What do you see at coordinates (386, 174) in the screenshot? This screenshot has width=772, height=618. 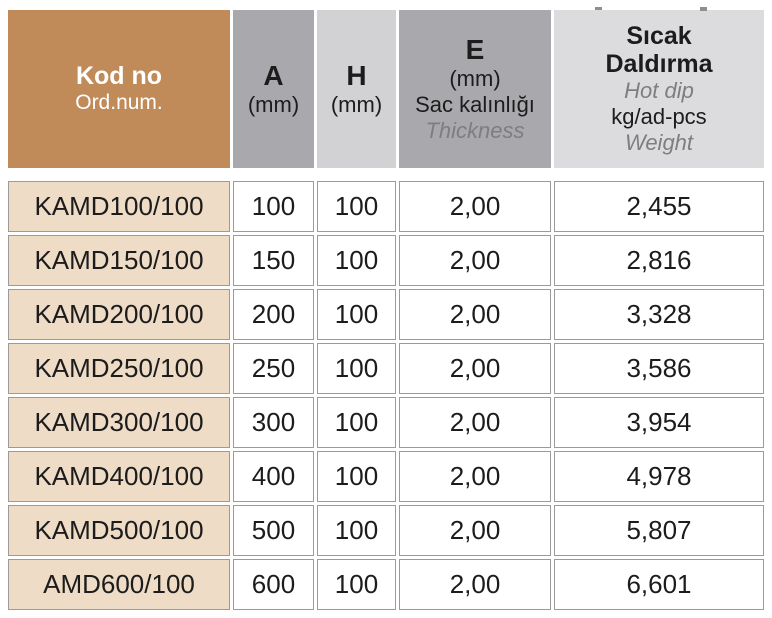 I see `header-body-gap` at bounding box center [386, 174].